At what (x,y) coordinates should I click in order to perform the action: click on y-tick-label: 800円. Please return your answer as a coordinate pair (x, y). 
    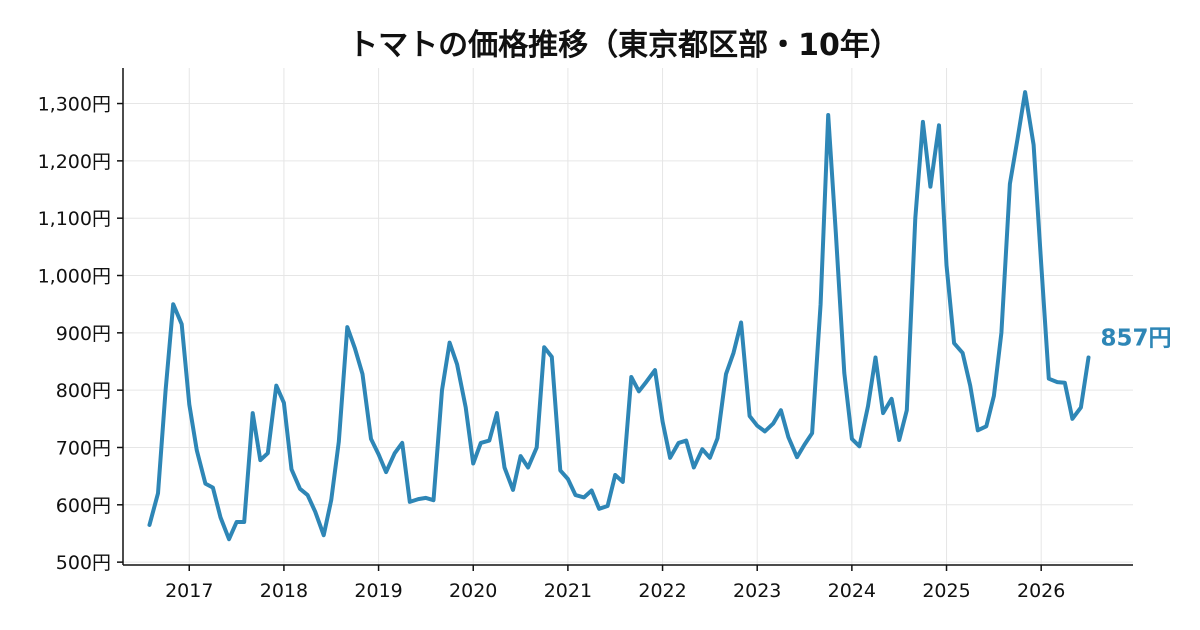
    Looking at the image, I should click on (83, 391).